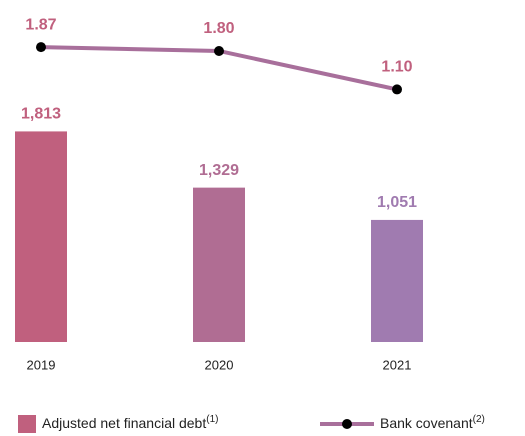 The image size is (525, 436). Describe the element at coordinates (212, 419) in the screenshot. I see `legend-footnote: (1)` at that location.